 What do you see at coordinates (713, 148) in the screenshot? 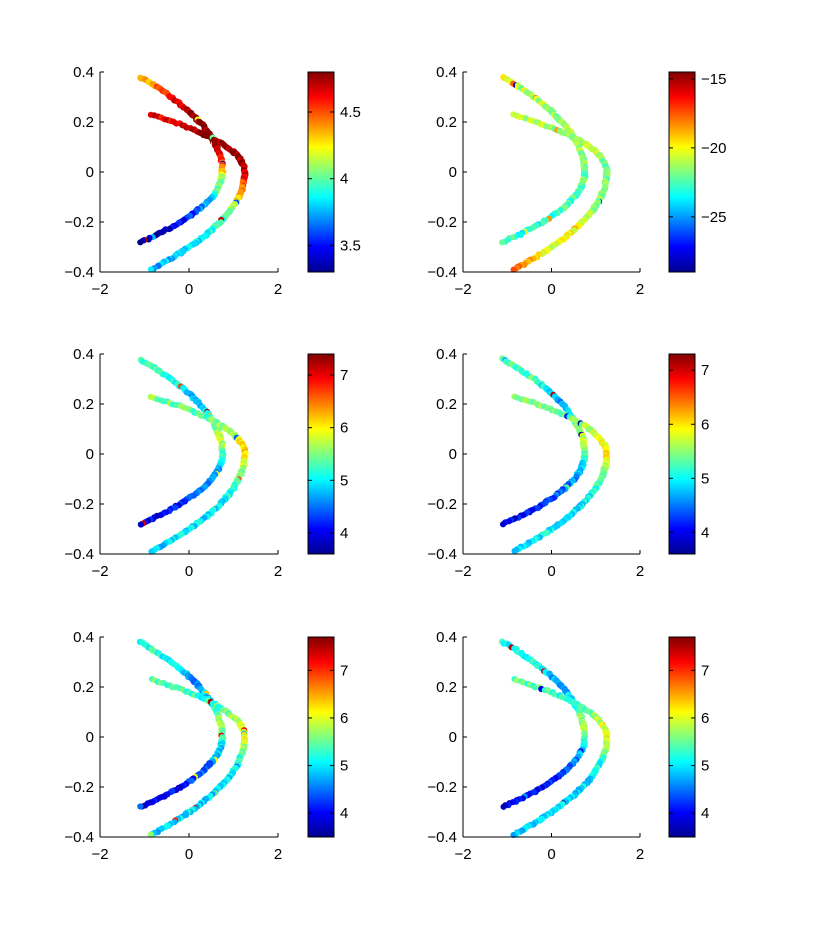
I see `colorbar-tick-label: −20` at bounding box center [713, 148].